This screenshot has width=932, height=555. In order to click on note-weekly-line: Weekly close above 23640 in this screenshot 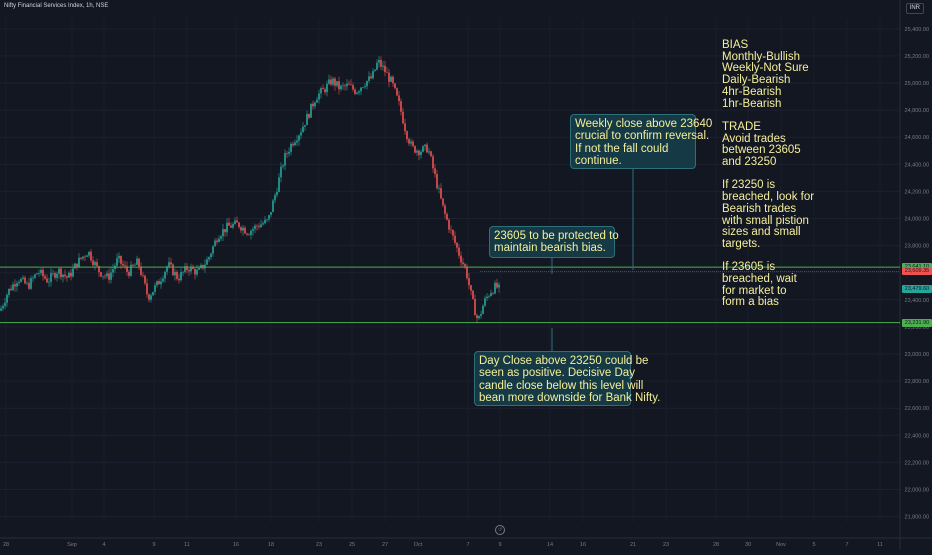, I will do `click(644, 124)`.